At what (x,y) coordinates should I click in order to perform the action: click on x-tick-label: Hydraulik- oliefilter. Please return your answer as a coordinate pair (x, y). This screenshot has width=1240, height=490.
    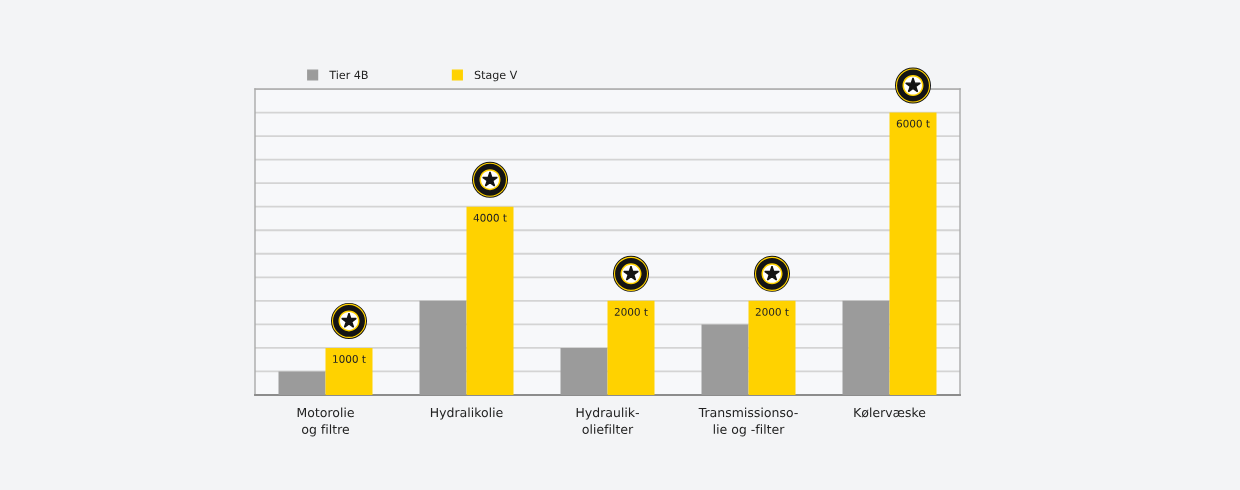
    Looking at the image, I should click on (607, 421).